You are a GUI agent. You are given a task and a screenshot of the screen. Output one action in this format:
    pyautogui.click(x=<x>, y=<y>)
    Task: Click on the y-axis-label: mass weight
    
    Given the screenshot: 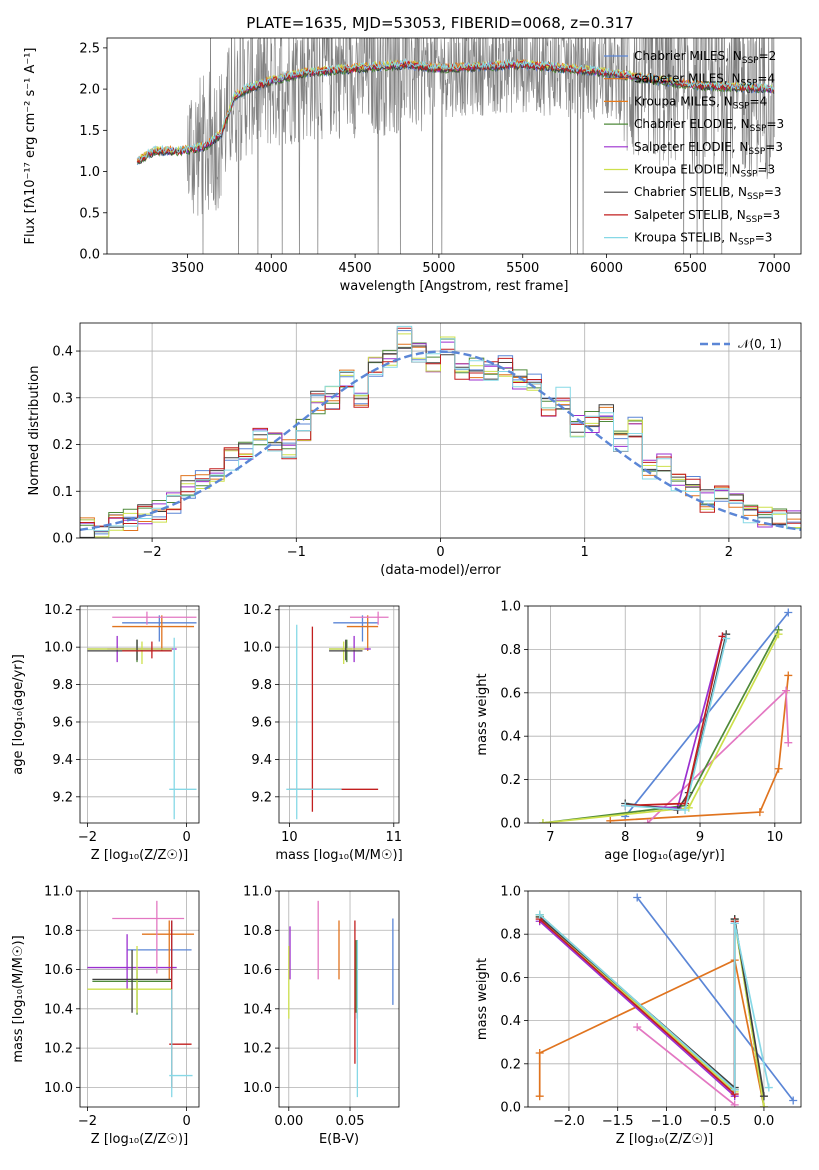 What is the action you would take?
    pyautogui.click(x=482, y=714)
    